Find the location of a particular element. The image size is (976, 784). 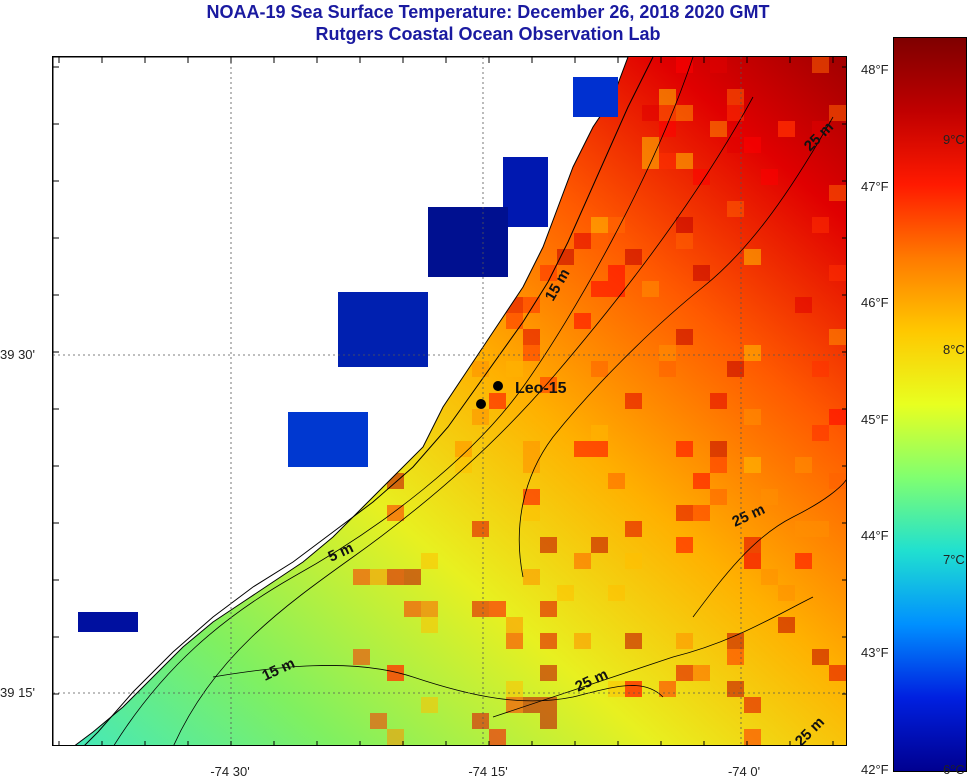

colorbar-f-label: 42°F is located at coordinates (875, 769).